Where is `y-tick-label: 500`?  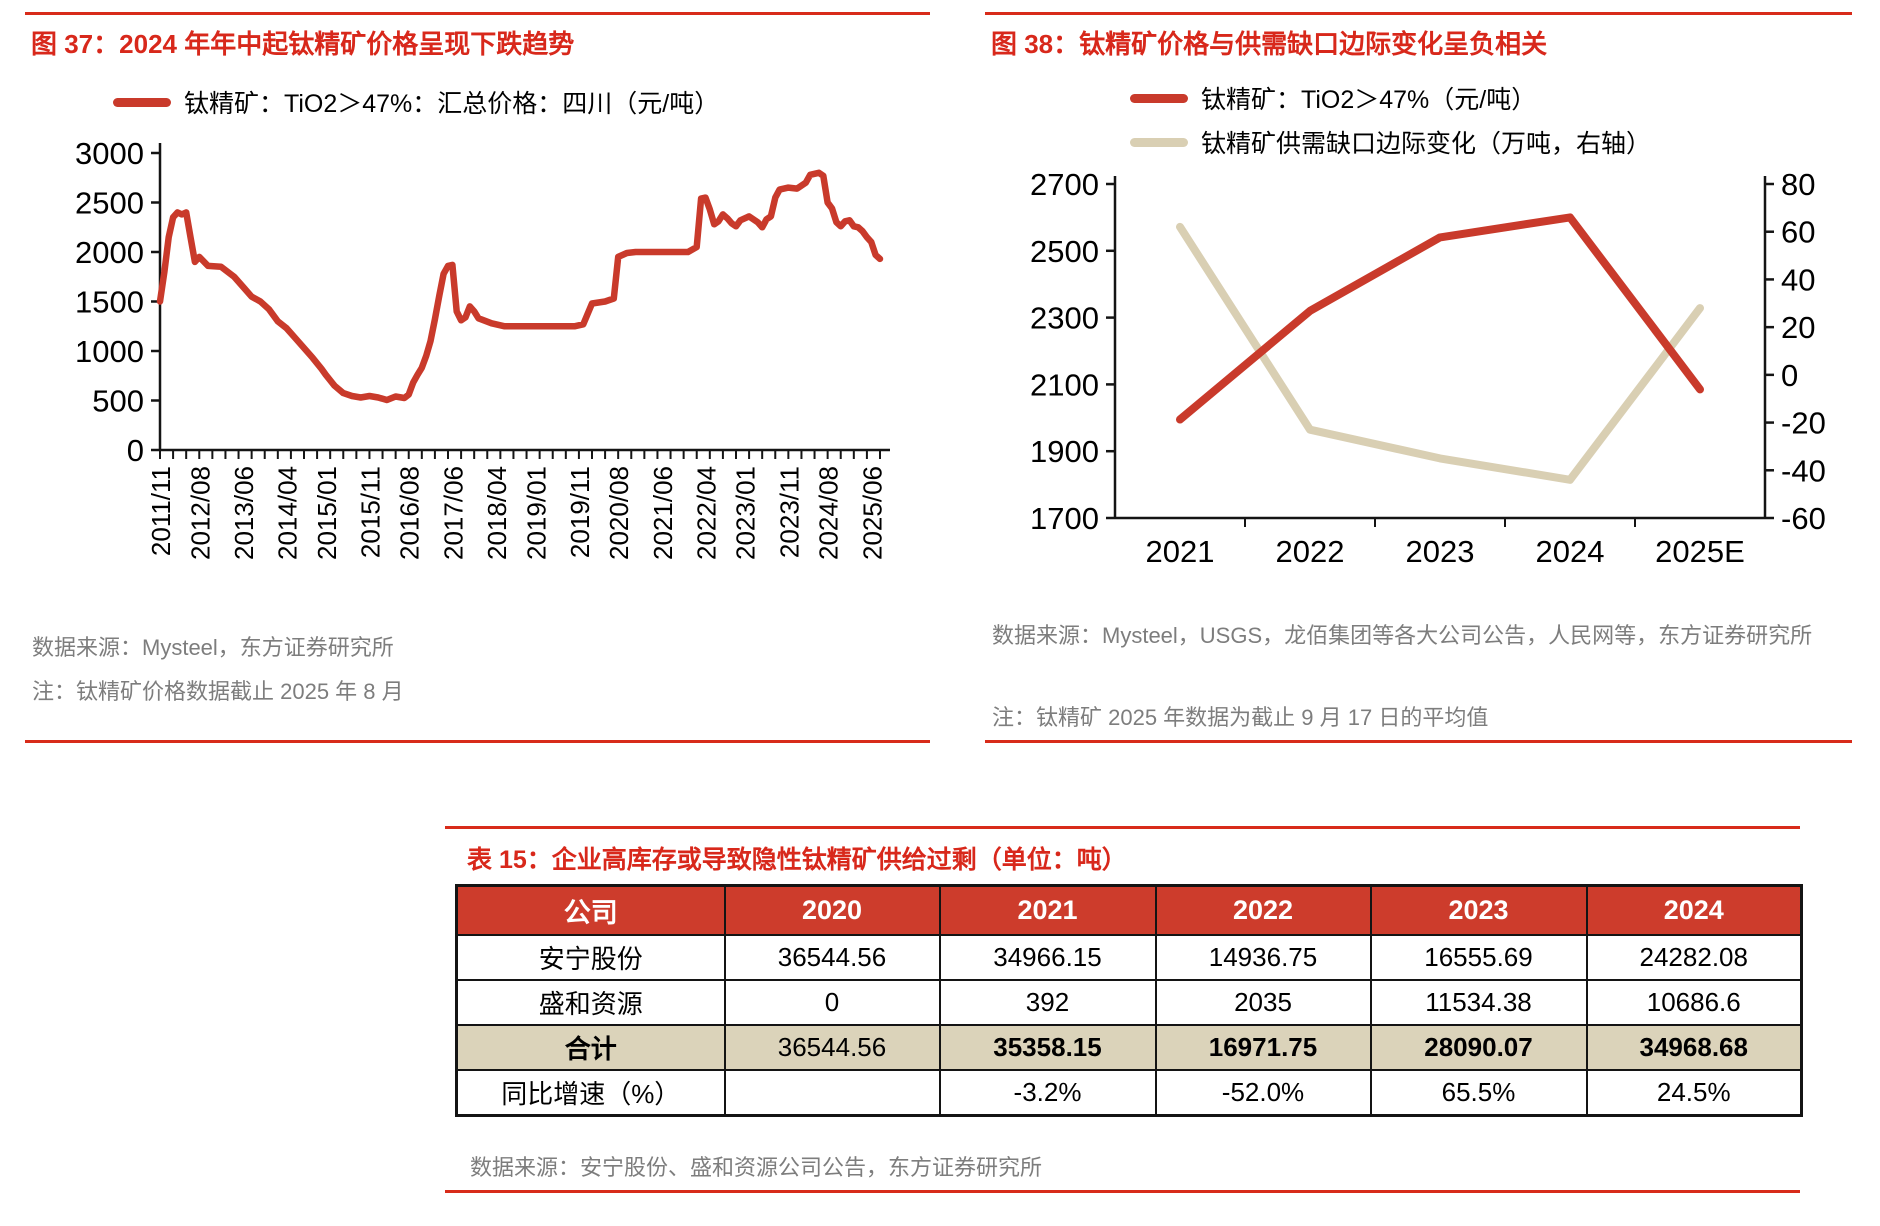
y-tick-label: 500 is located at coordinates (118, 401).